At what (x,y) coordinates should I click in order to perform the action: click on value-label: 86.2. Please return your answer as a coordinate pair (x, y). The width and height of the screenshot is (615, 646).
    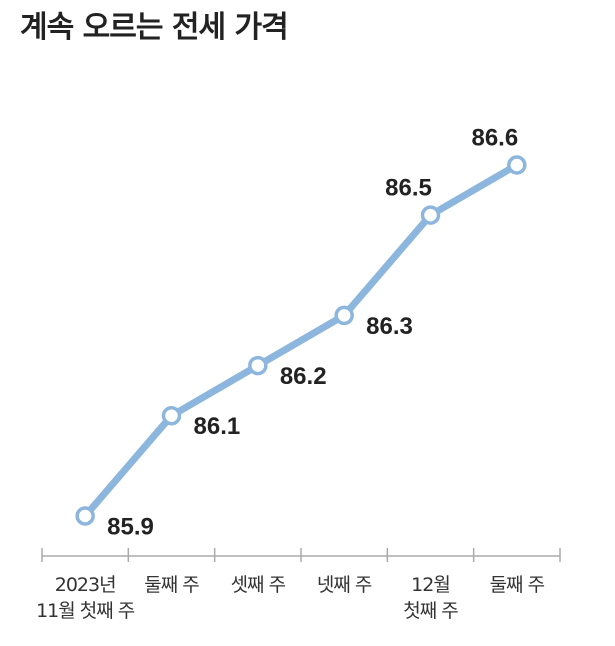
    Looking at the image, I should click on (303, 376).